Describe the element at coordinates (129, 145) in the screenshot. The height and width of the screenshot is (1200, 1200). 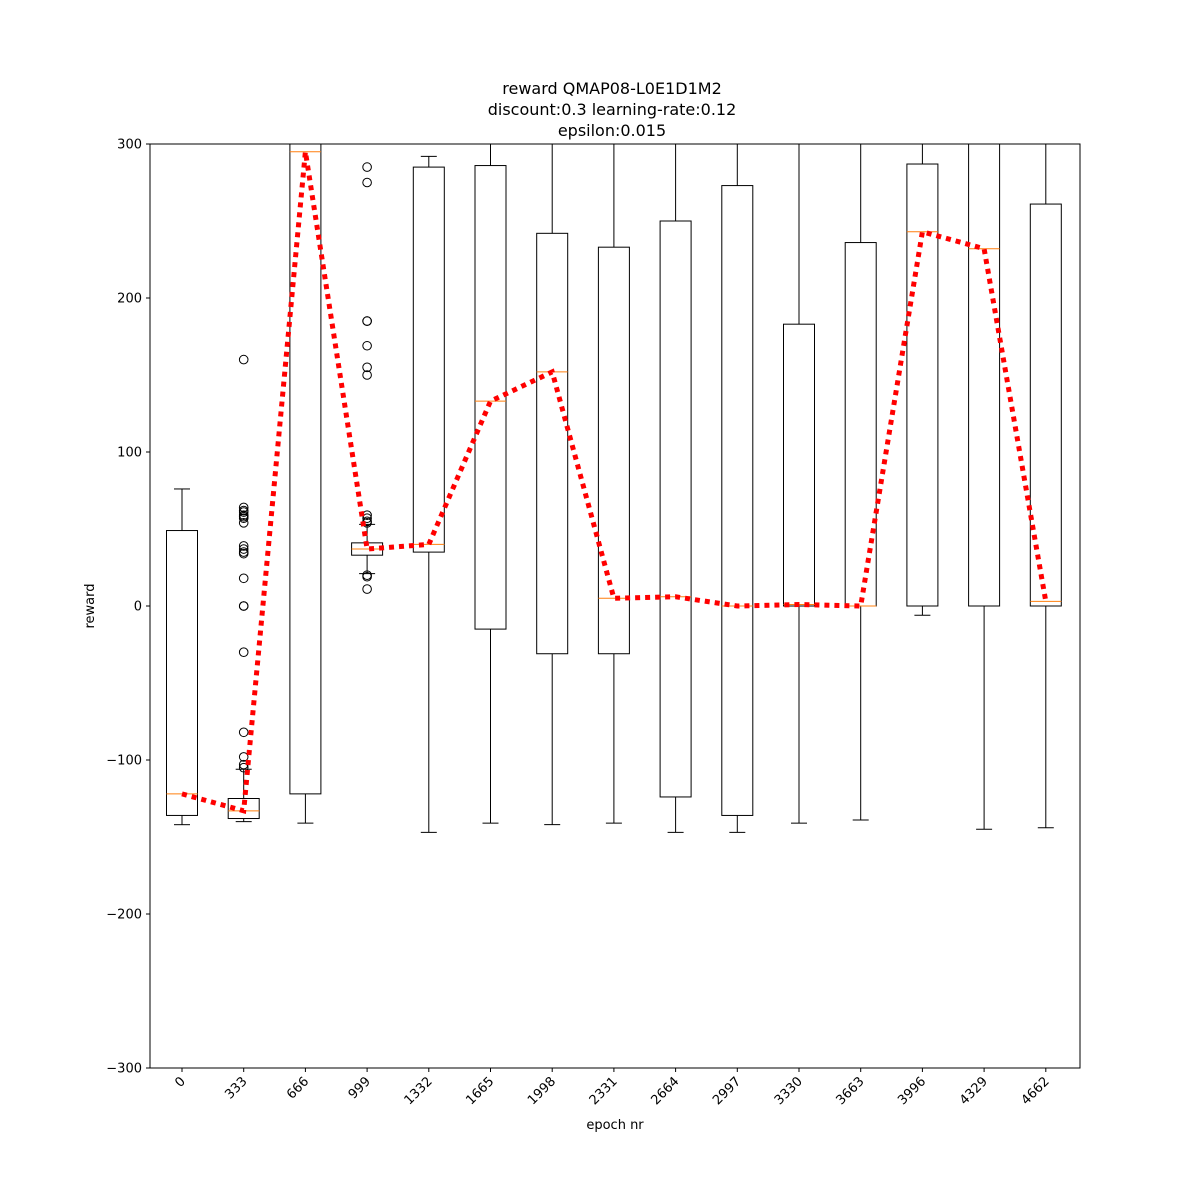
I see `y-tick-label: 300` at that location.